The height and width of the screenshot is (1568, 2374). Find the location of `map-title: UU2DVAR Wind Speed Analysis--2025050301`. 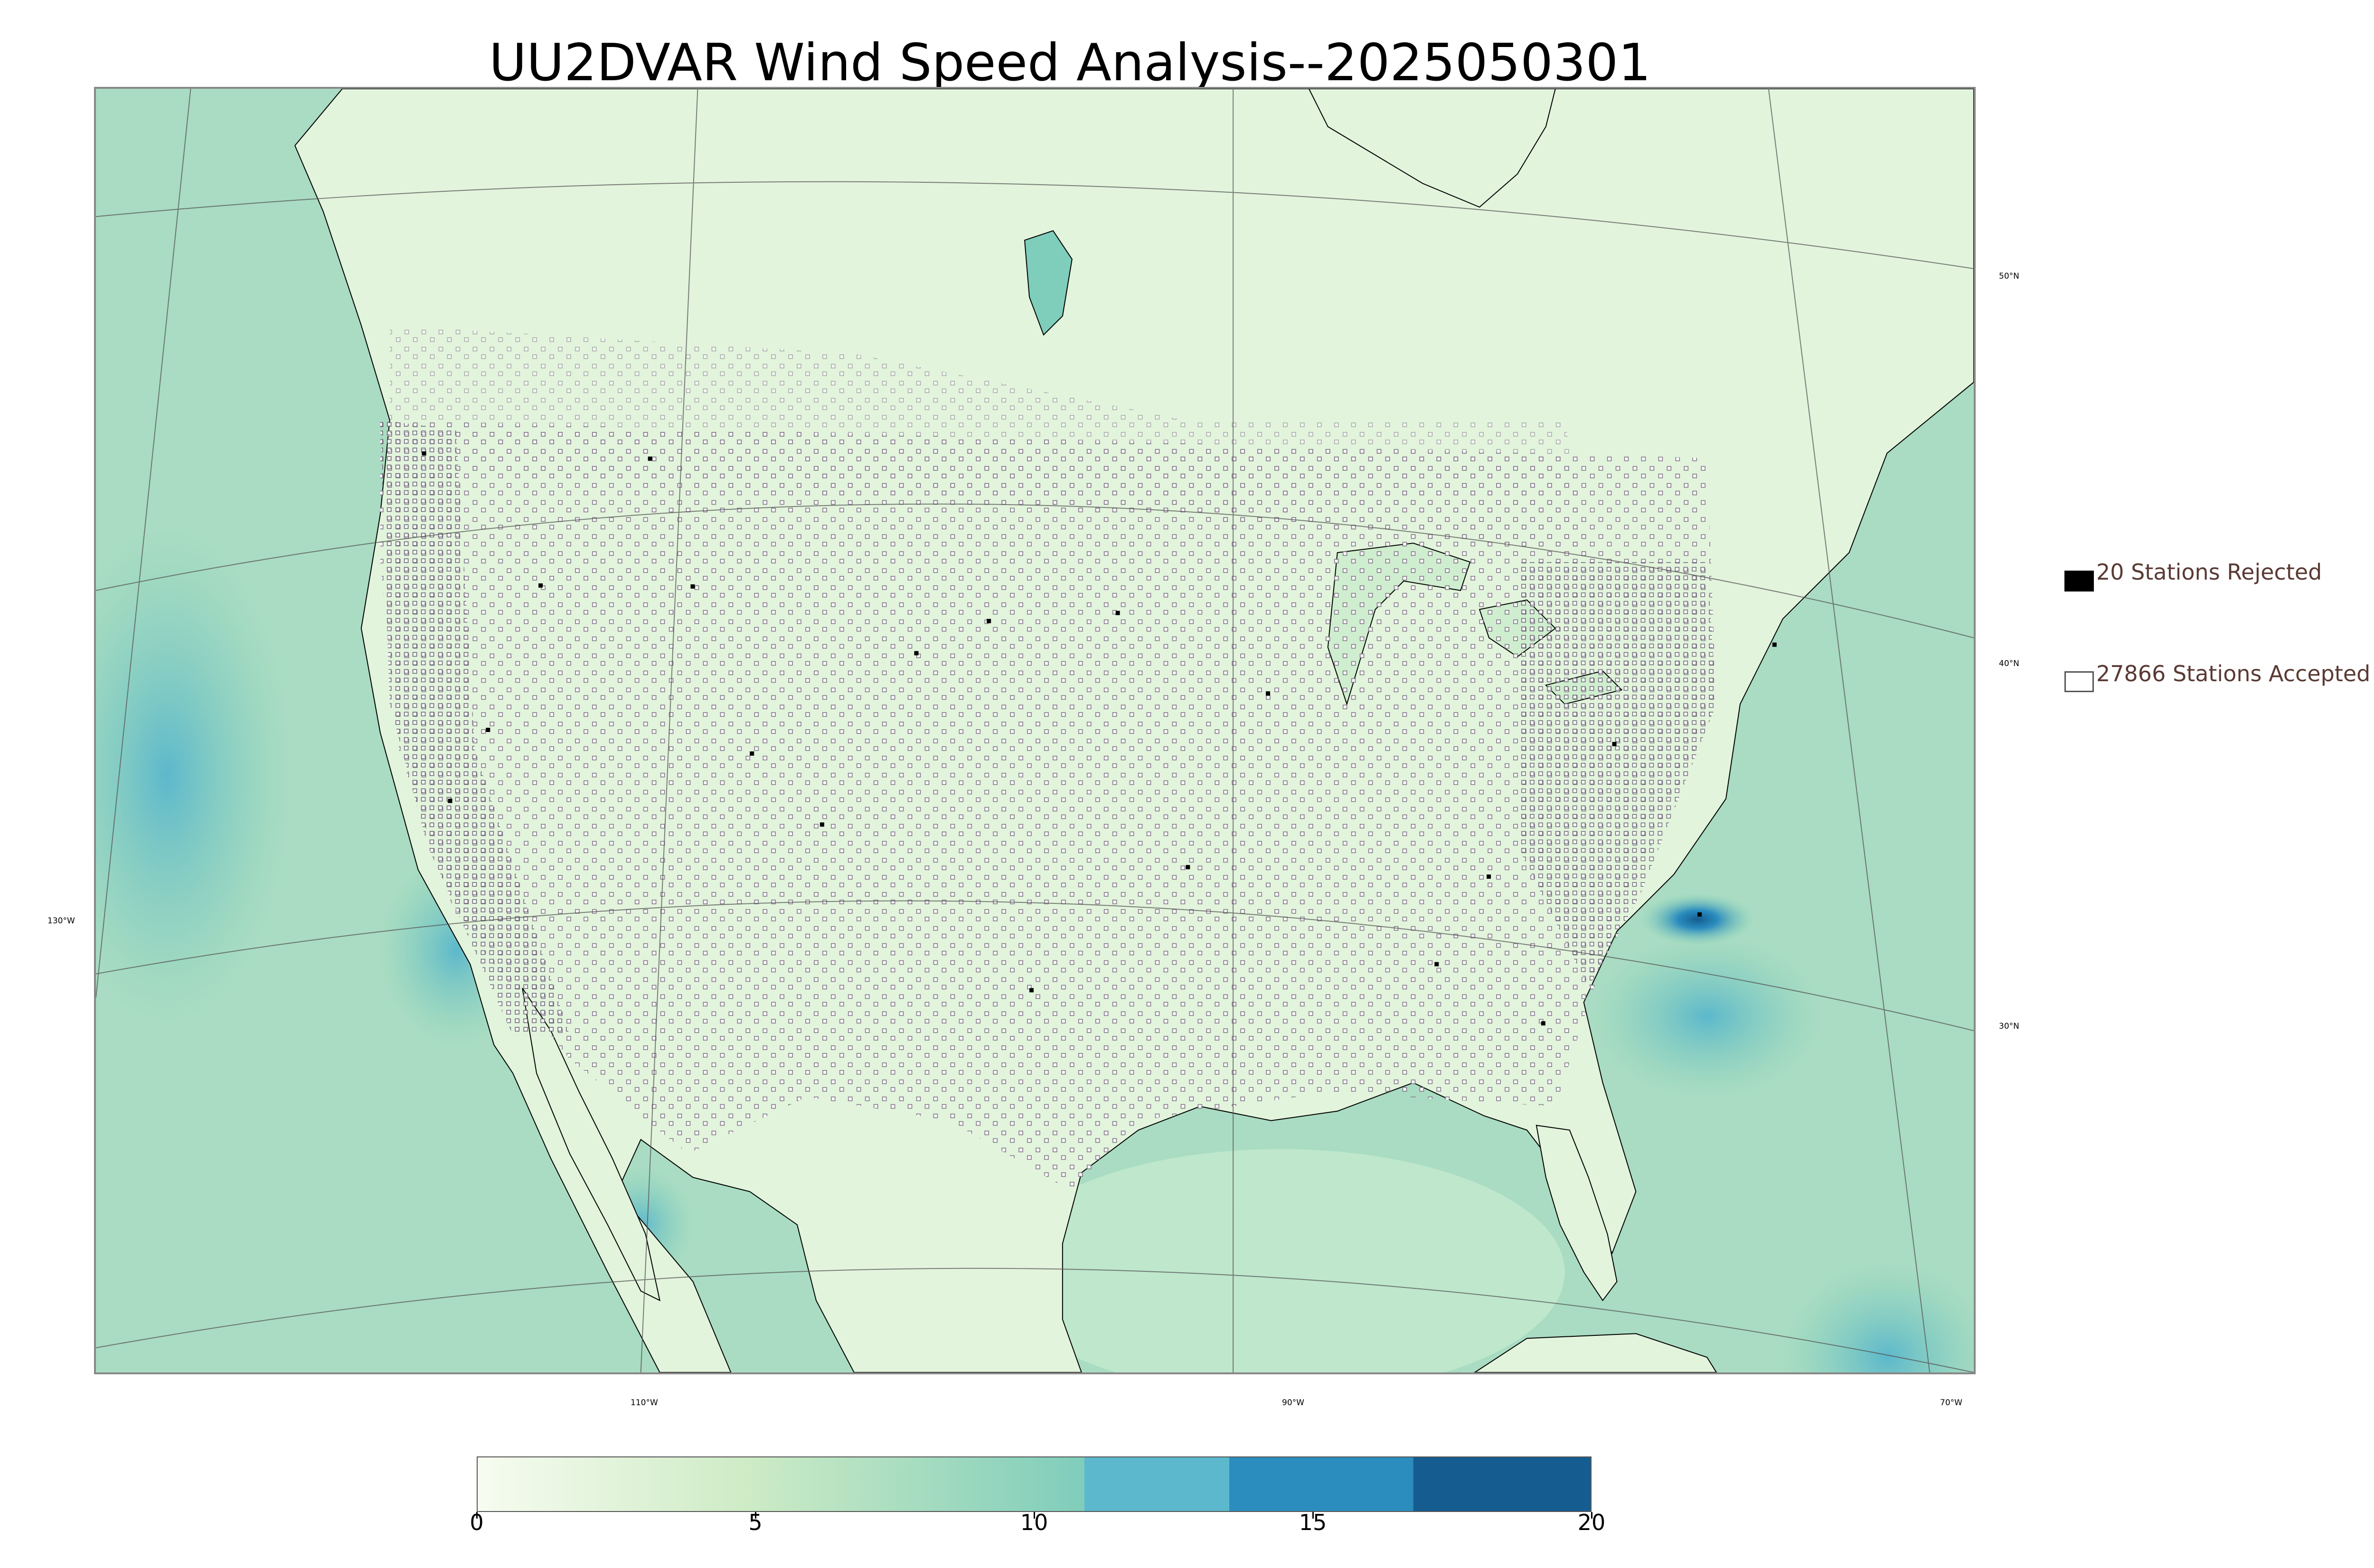

map-title: UU2DVAR Wind Speed Analysis--2025050301 is located at coordinates (1070, 63).